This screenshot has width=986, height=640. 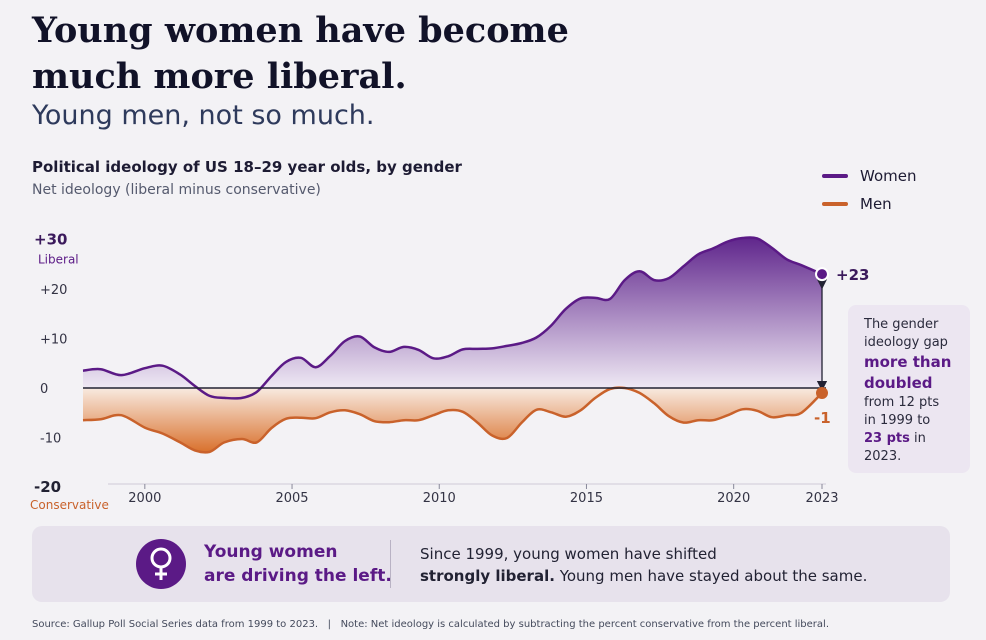 I want to click on callout-line-3: from 12 pts, so click(x=902, y=402).